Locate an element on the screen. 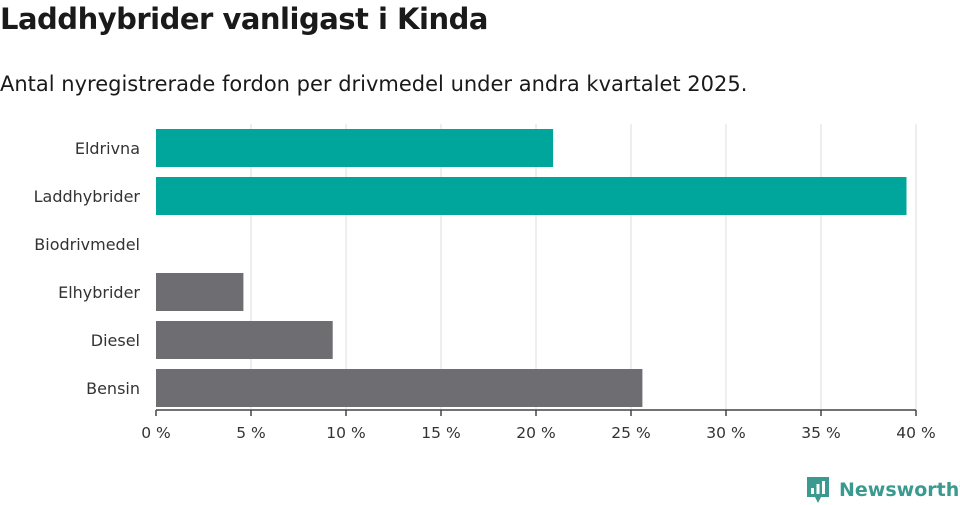 The height and width of the screenshot is (505, 960). category-label: Eldrivna is located at coordinates (107, 148).